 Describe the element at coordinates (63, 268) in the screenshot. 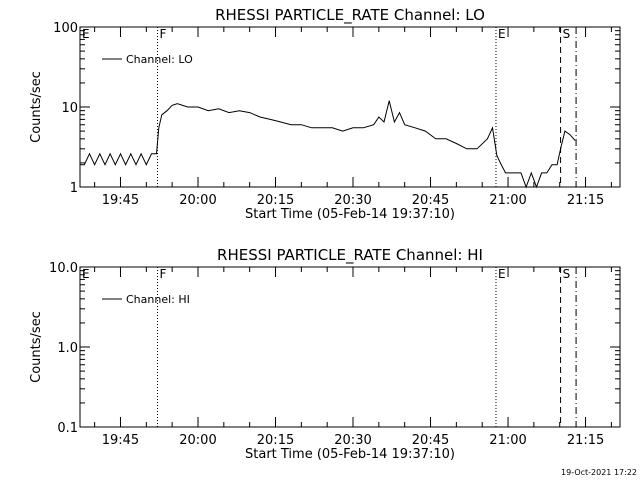

I see `y-tick-label: 10.0` at that location.